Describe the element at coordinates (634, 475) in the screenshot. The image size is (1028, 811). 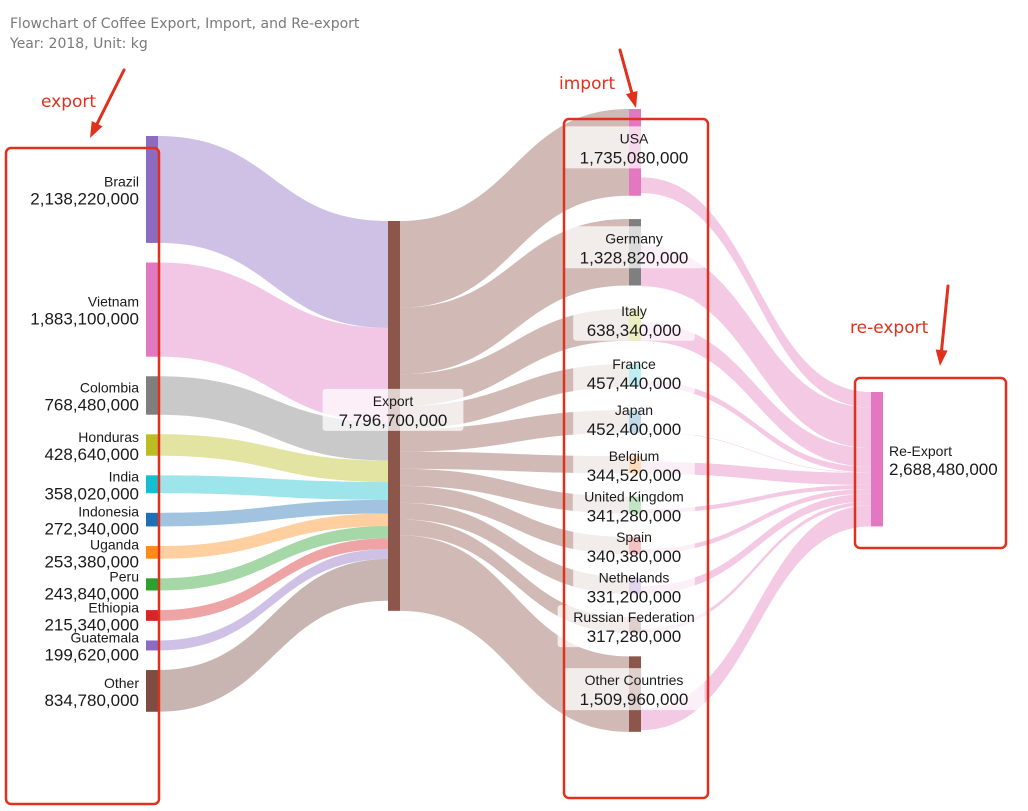
I see `value-belgium: 344,520,000` at that location.